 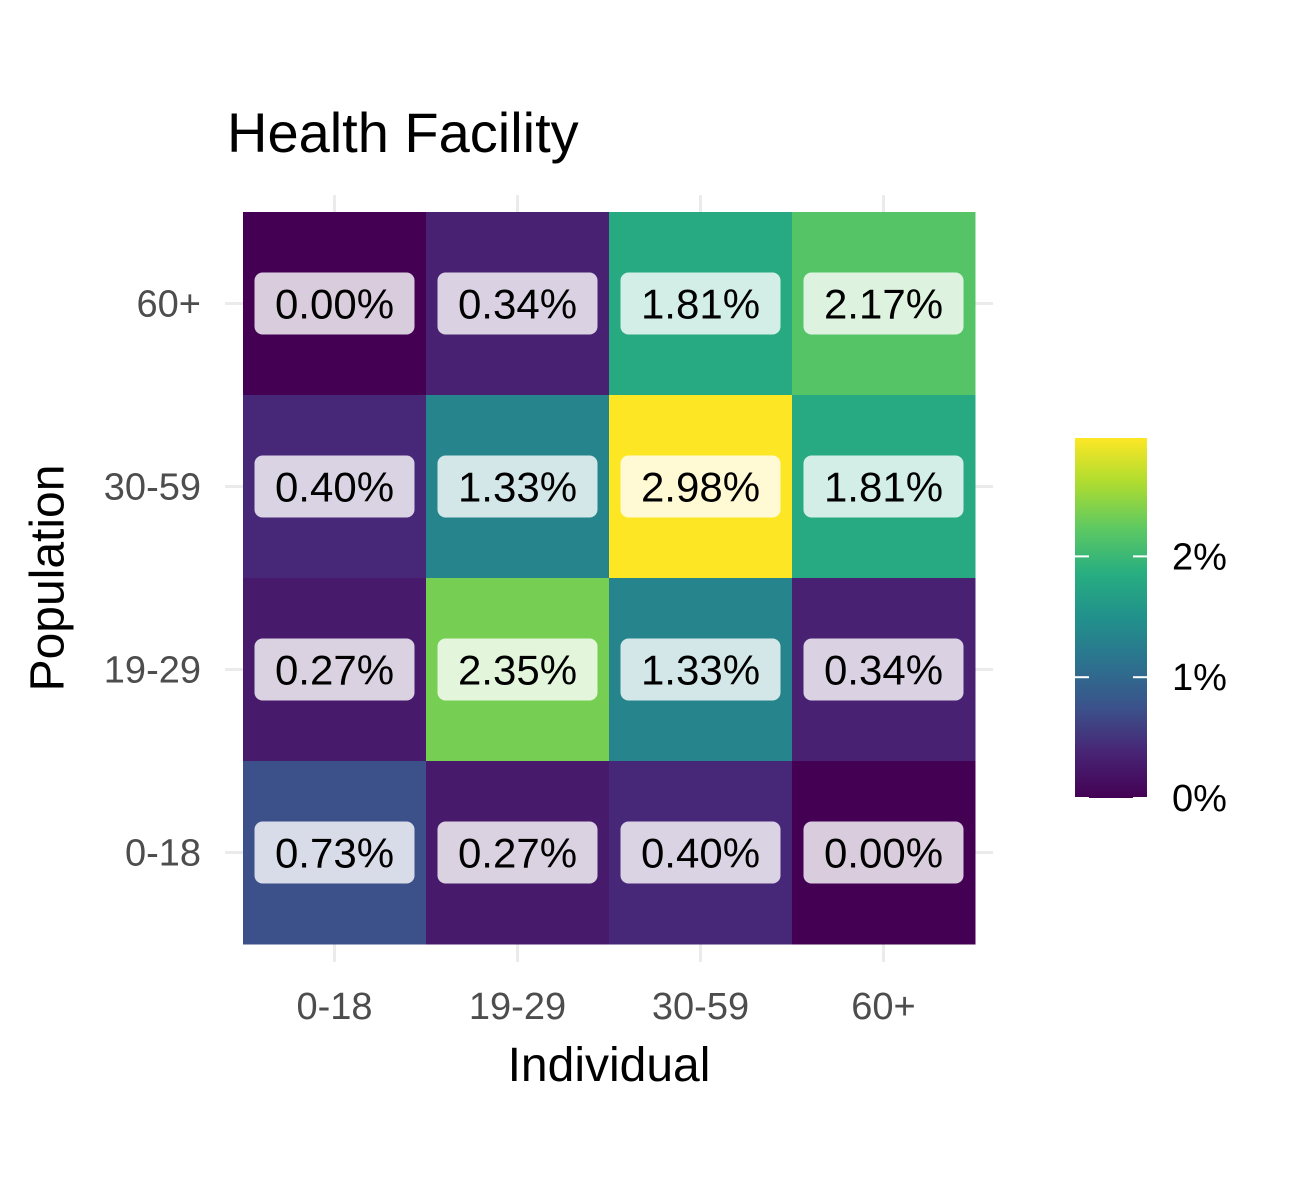 What do you see at coordinates (334, 1007) in the screenshot?
I see `x-tick-label: 0-18` at bounding box center [334, 1007].